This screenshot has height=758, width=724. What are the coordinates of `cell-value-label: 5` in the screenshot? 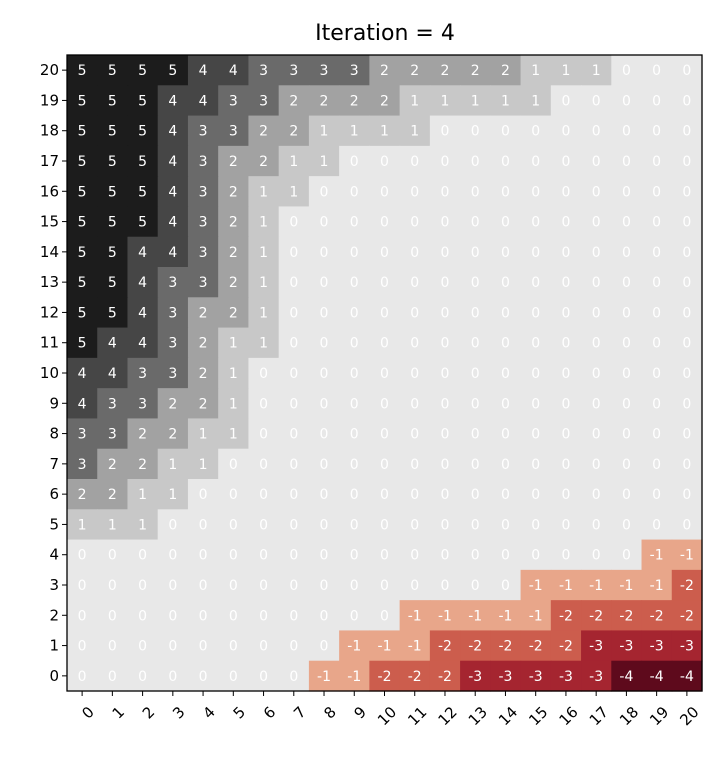 It's located at (172, 71).